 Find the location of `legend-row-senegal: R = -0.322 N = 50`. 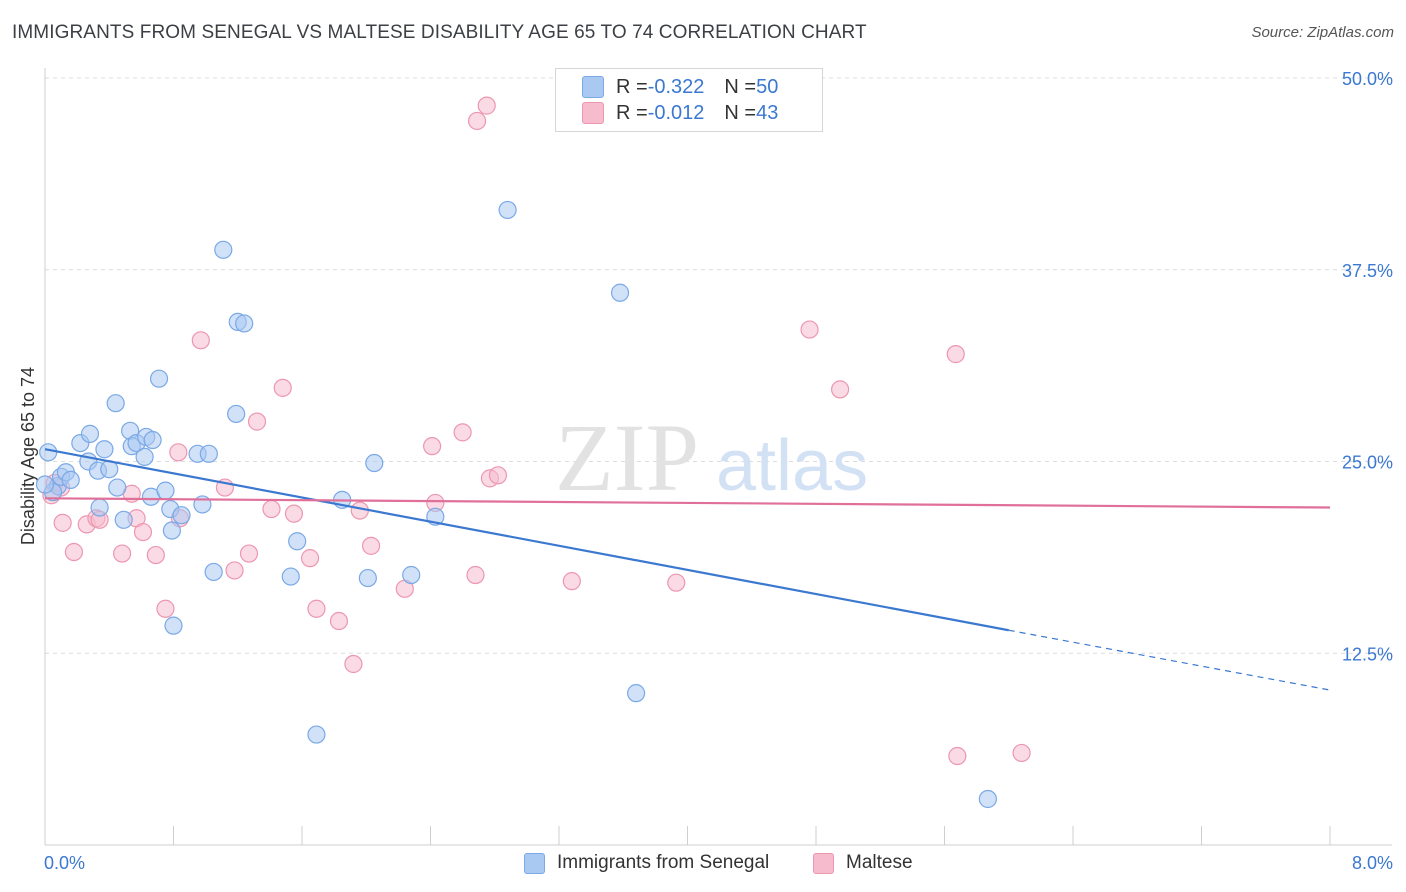

legend-row-senegal: R = -0.322 N = 50 is located at coordinates (680, 87).